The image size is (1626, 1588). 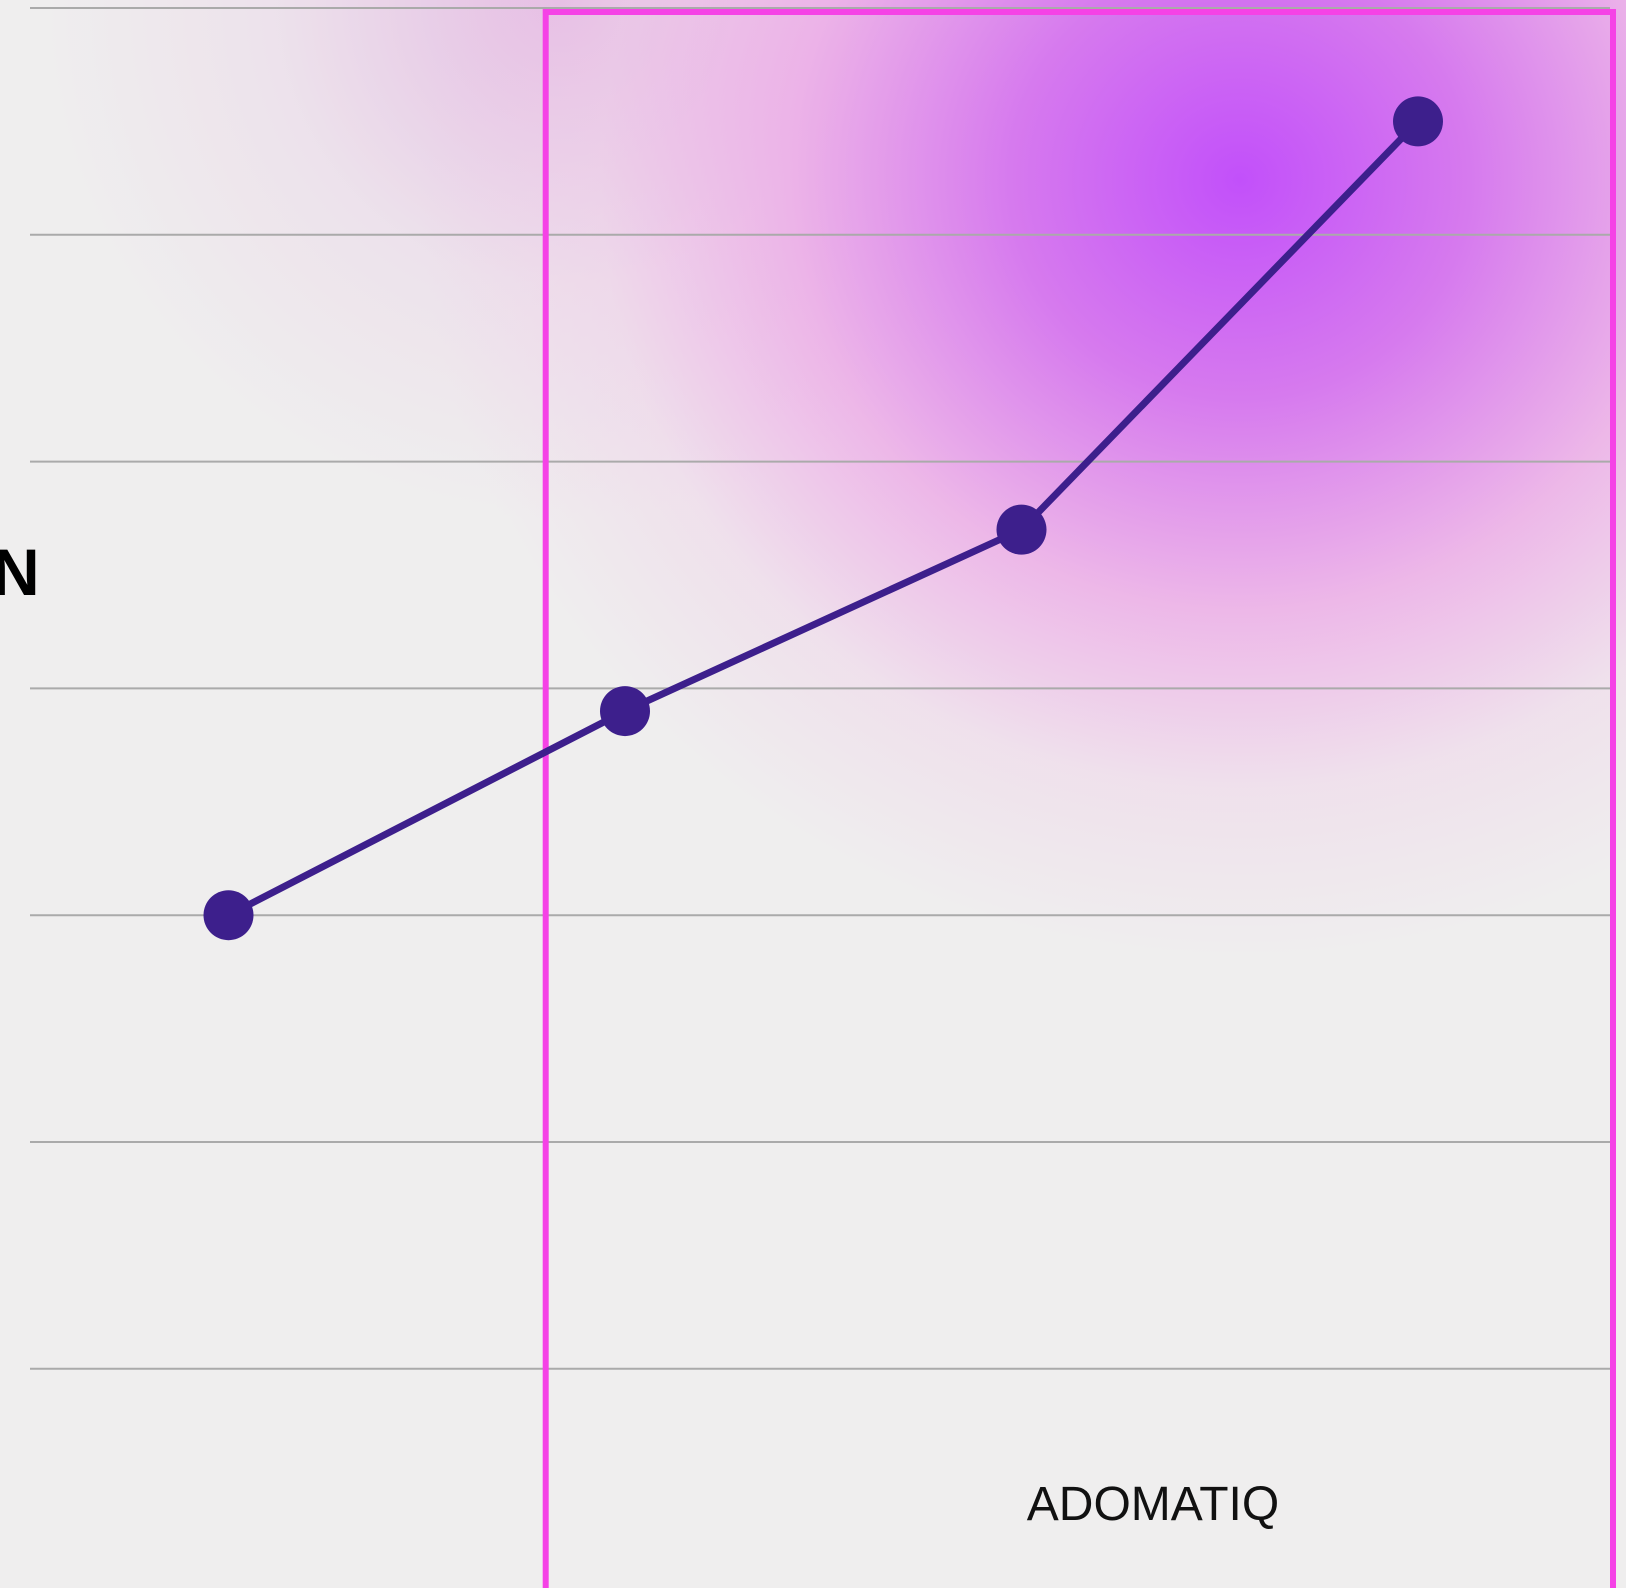 I want to click on brand-label: ADOMATIQ, so click(x=1153, y=1504).